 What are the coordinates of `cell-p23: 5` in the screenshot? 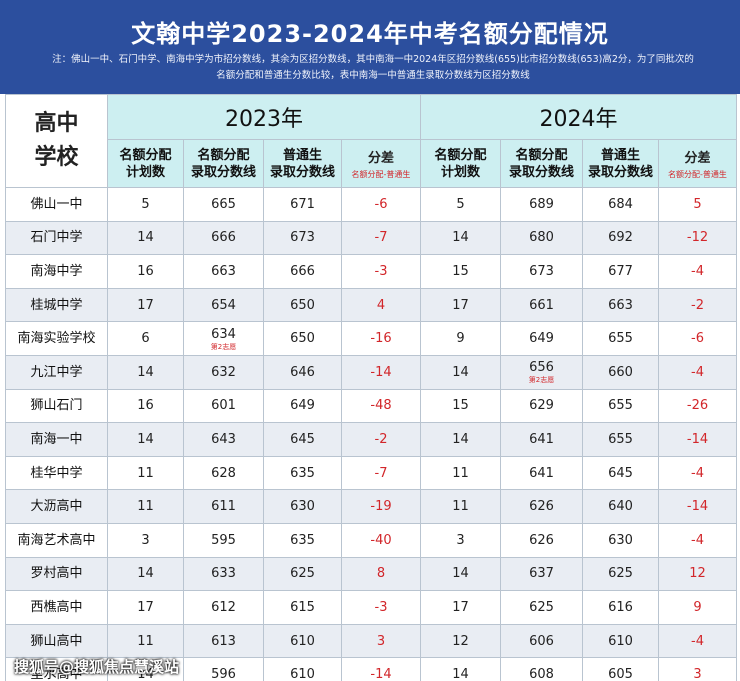 It's located at (145, 204).